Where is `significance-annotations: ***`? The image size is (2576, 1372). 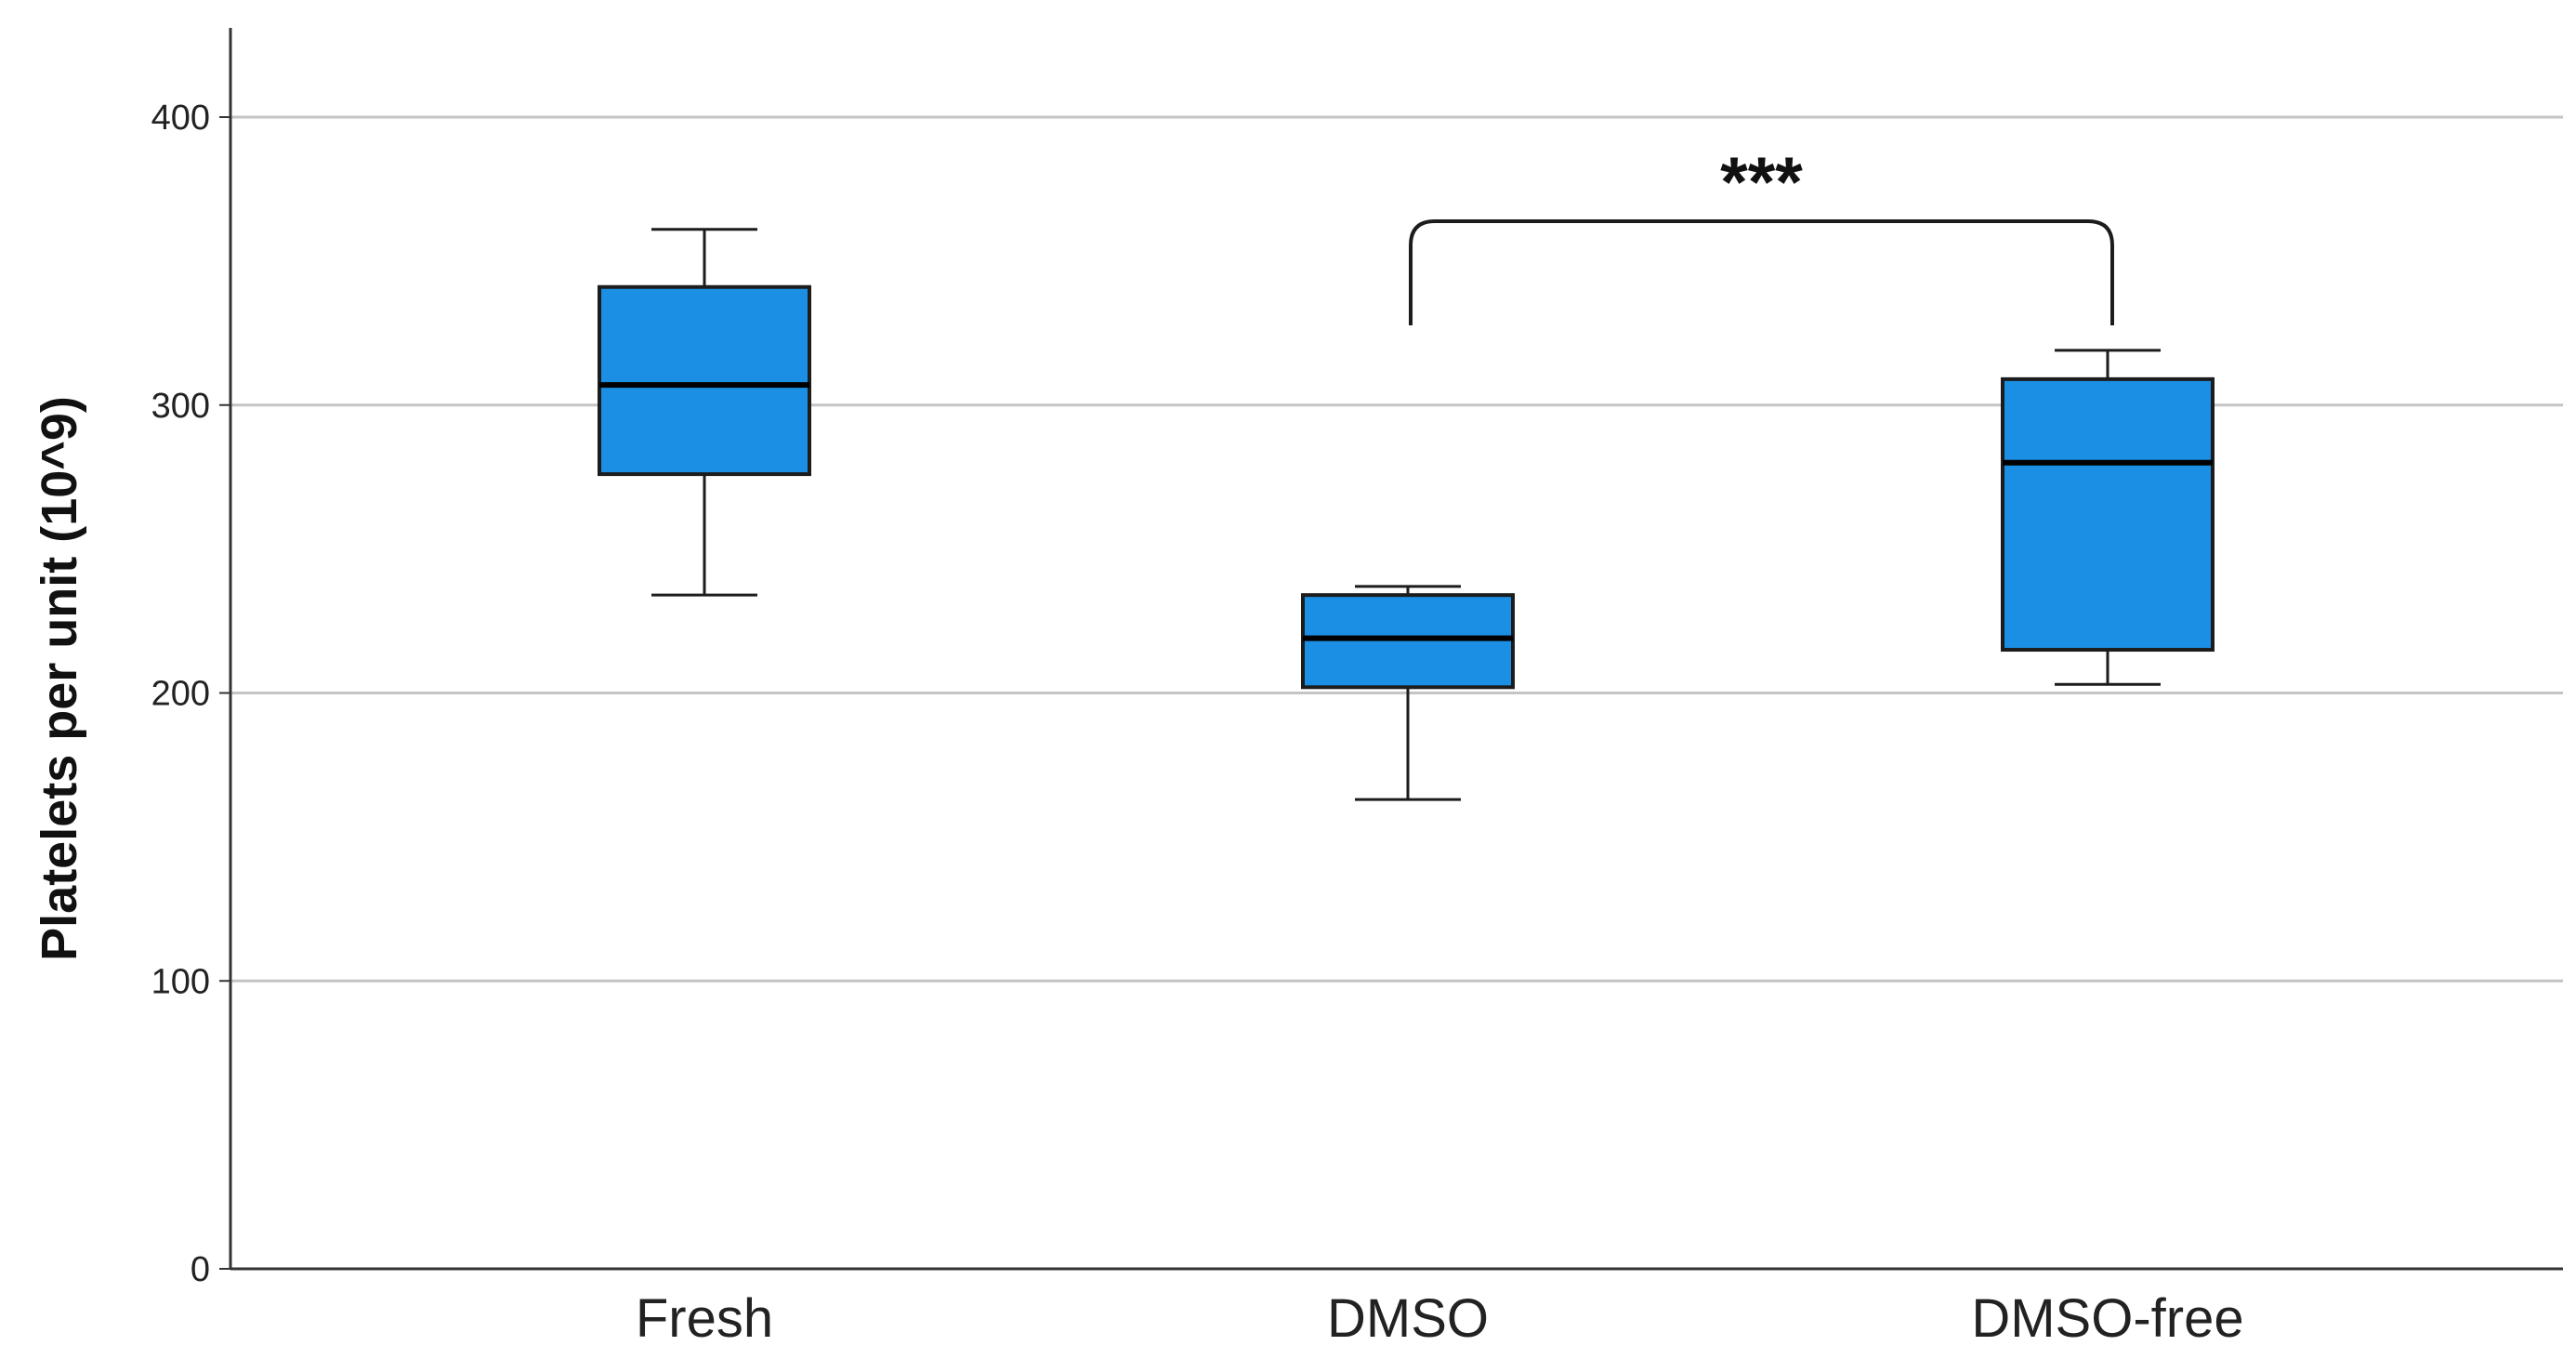
significance-annotations: *** is located at coordinates (1761, 234).